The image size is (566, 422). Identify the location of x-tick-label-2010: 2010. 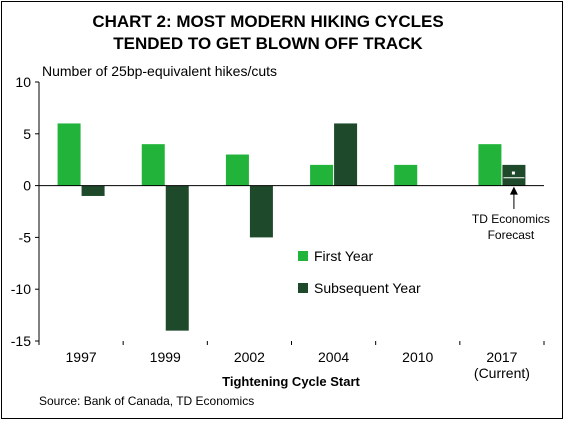
(417, 357).